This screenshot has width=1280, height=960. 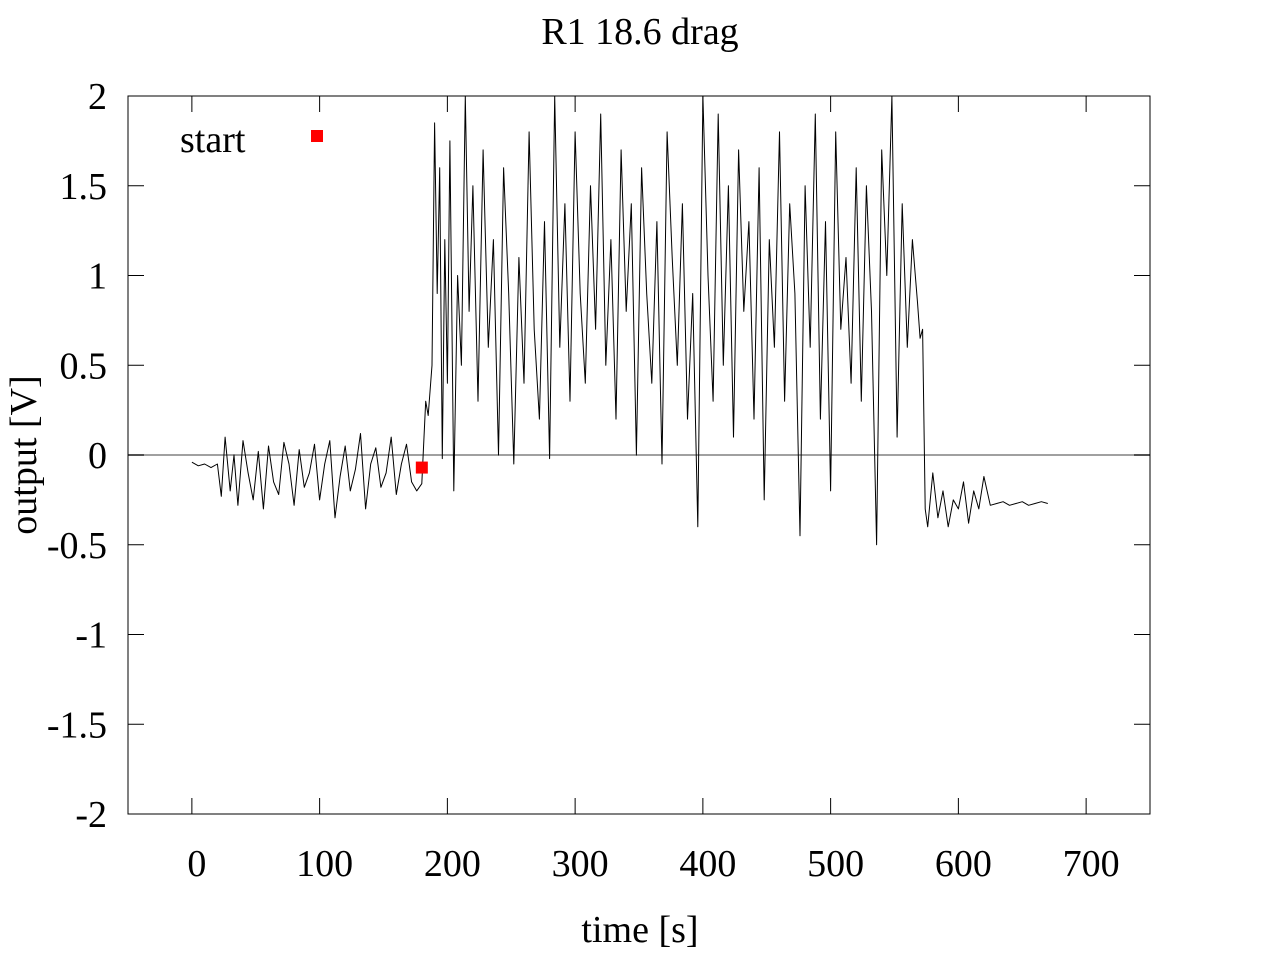 I want to click on x-tick-label: 400, so click(x=707, y=864).